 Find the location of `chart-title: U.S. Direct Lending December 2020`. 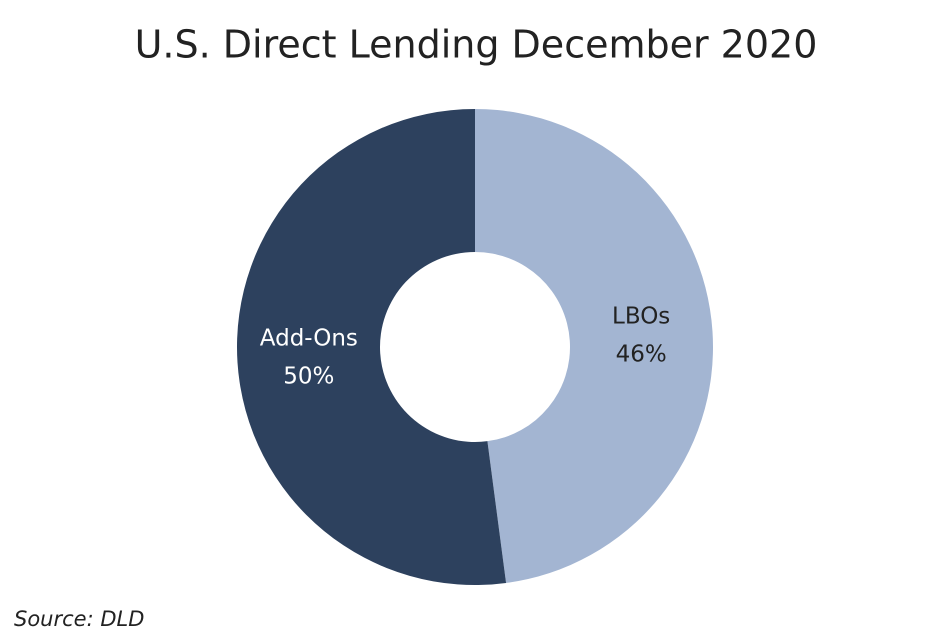

chart-title: U.S. Direct Lending December 2020 is located at coordinates (476, 45).